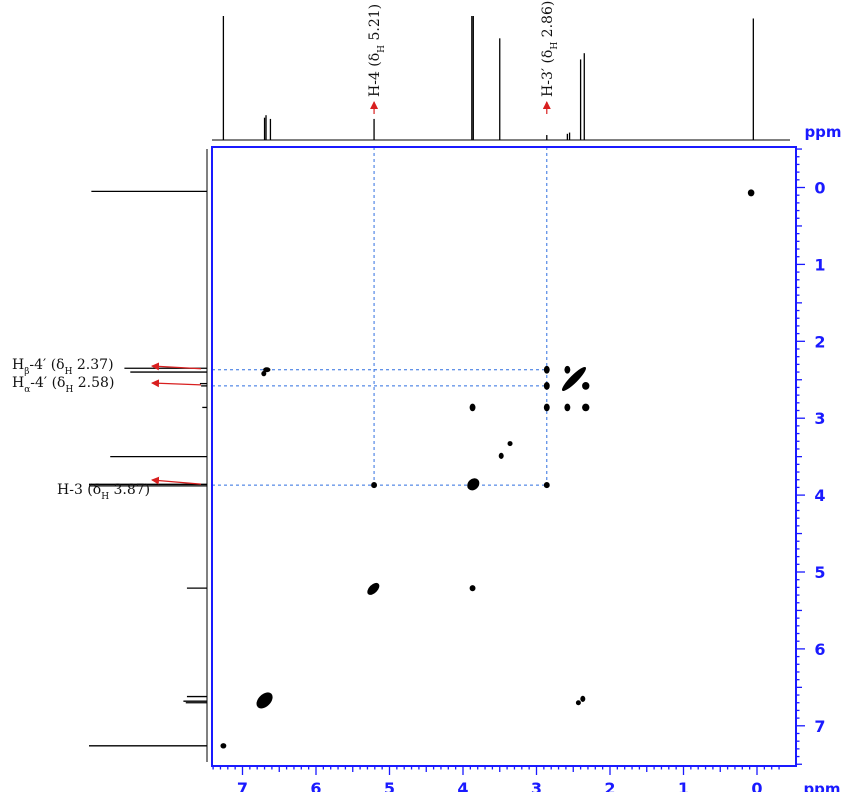 Image resolution: width=847 pixels, height=792 pixels. What do you see at coordinates (819, 188) in the screenshot?
I see `y-tick-label: 0` at bounding box center [819, 188].